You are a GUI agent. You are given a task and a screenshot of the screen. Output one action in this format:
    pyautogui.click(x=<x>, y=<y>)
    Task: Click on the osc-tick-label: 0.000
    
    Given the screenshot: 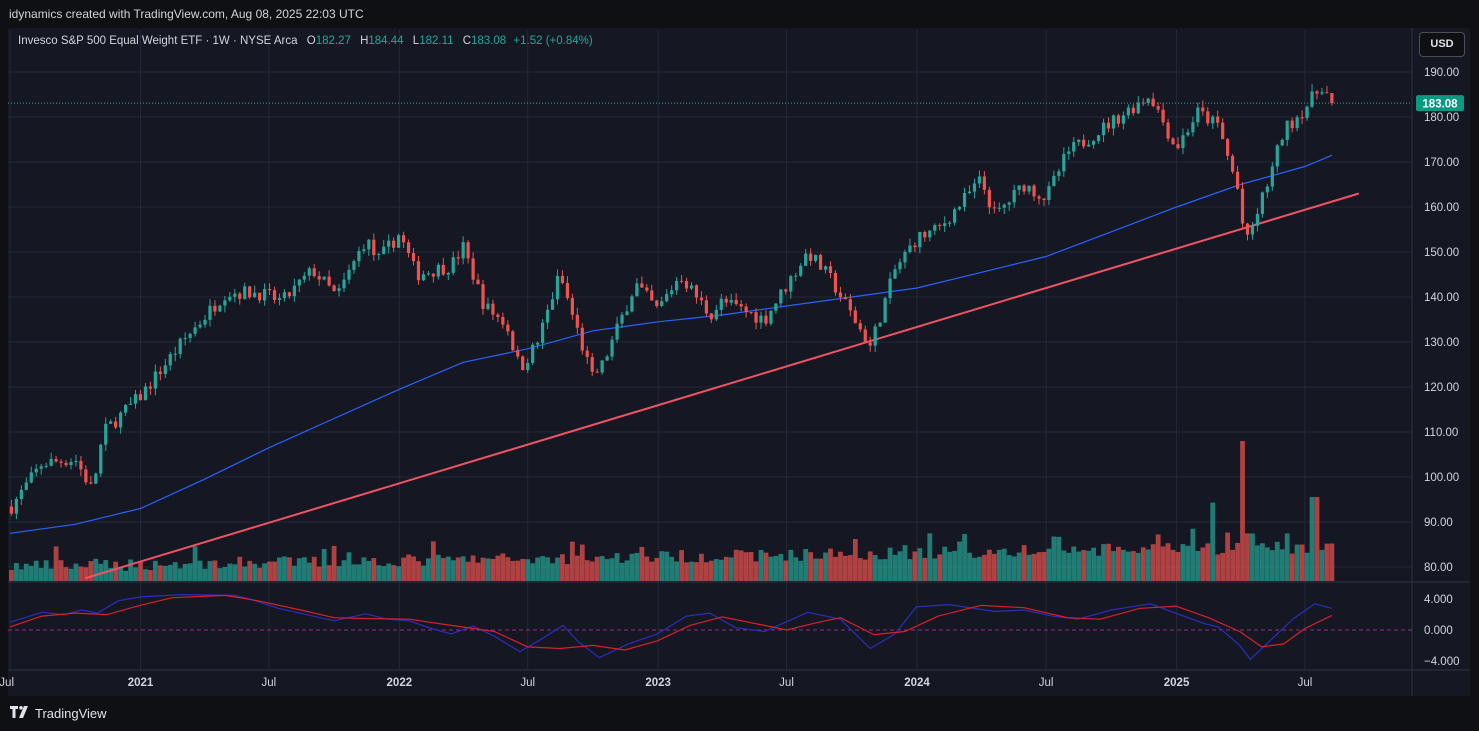 What is the action you would take?
    pyautogui.click(x=1438, y=631)
    